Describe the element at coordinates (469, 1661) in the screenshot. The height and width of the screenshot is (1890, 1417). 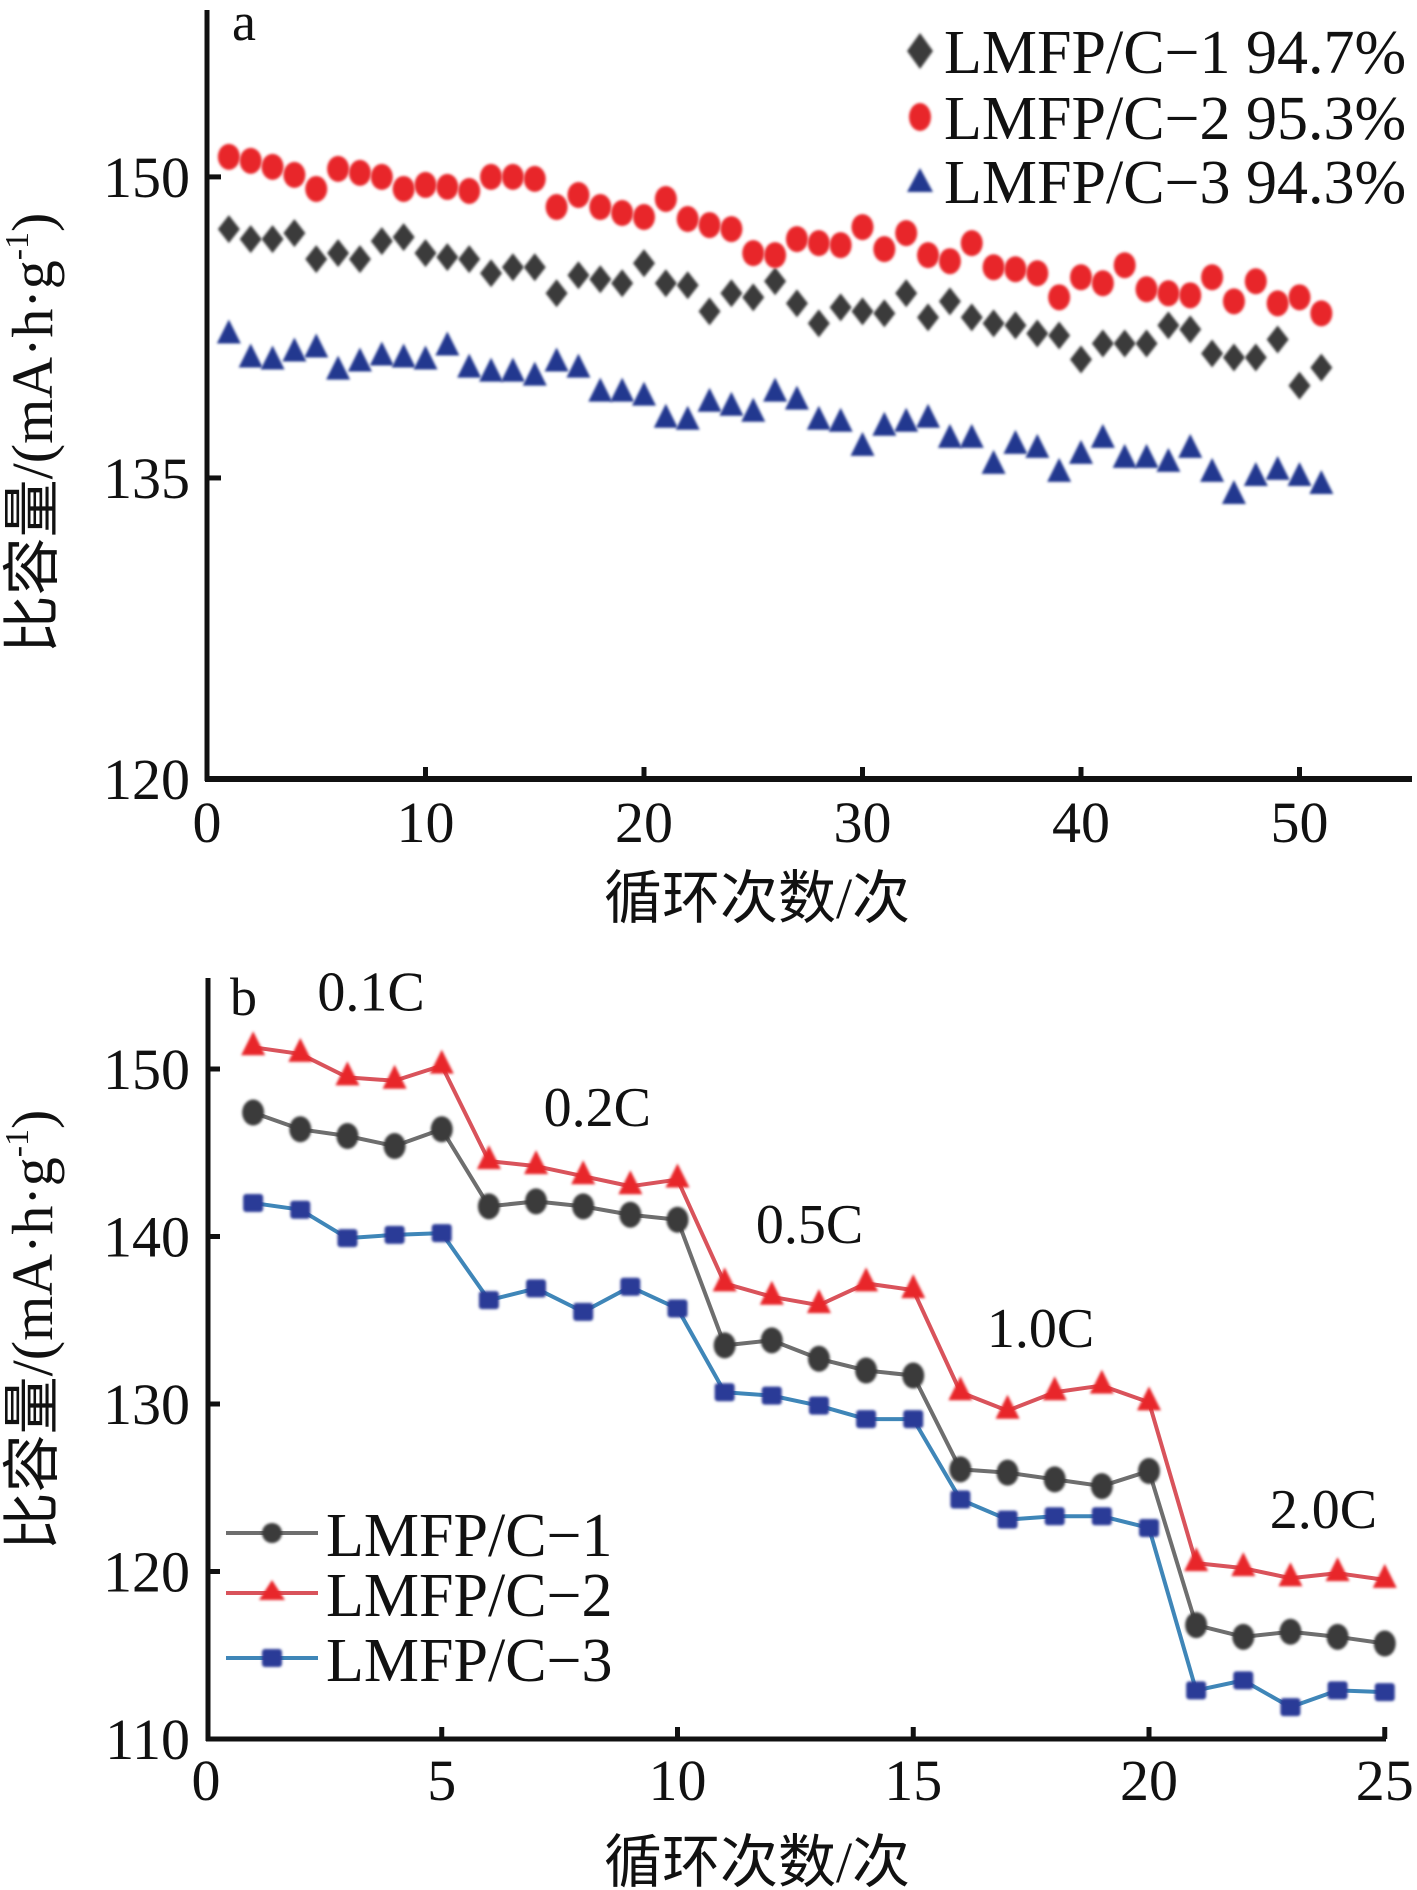
I see `legend-label: LMFP/C−3` at that location.